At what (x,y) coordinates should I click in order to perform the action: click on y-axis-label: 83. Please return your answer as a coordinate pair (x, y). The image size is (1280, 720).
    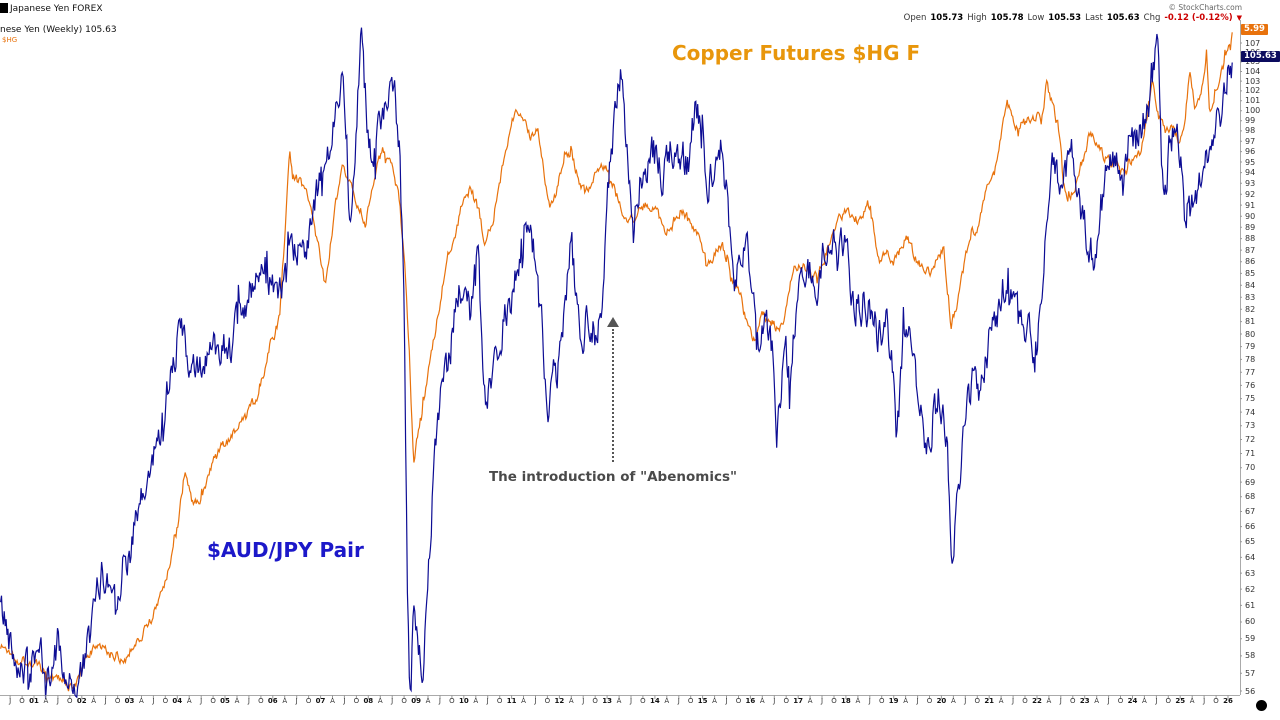
    Looking at the image, I should click on (1250, 297).